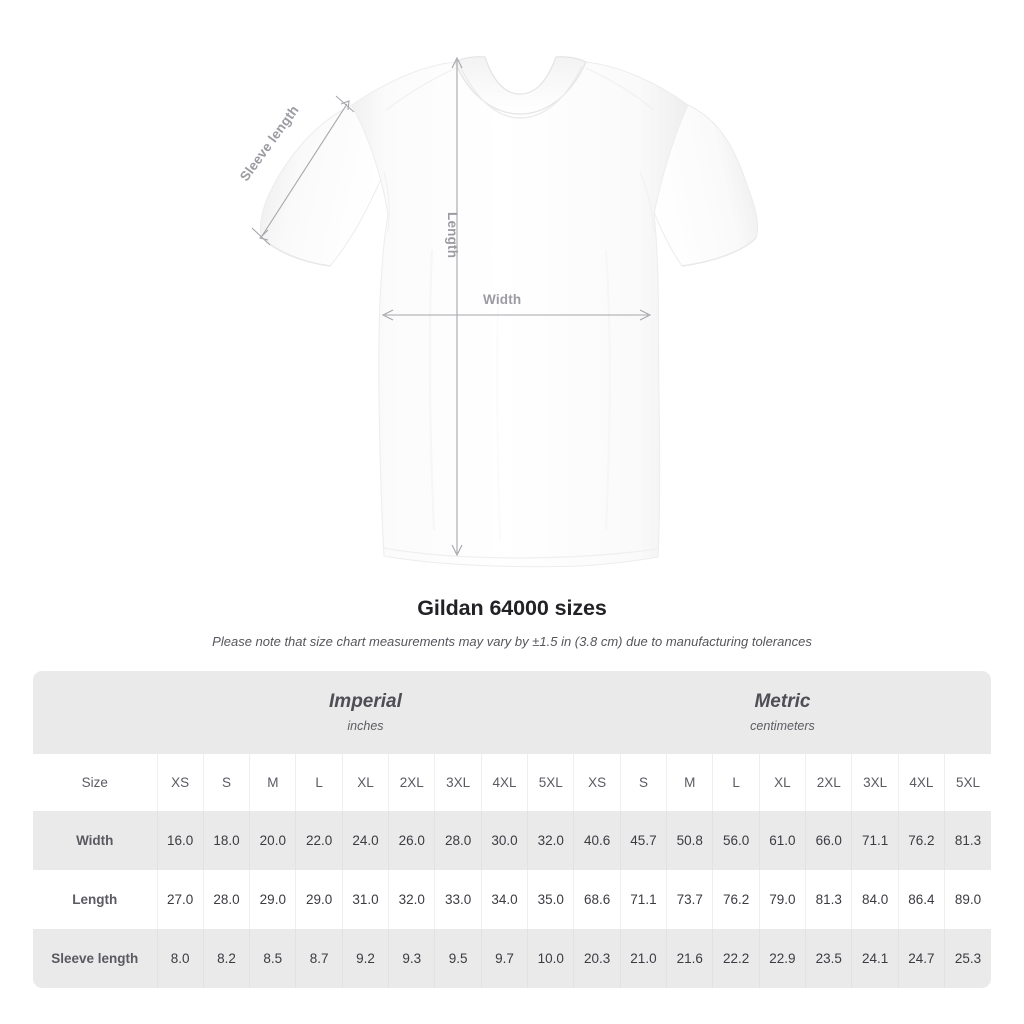 The width and height of the screenshot is (1024, 1024). I want to click on measurement-cell: 22.2, so click(736, 958).